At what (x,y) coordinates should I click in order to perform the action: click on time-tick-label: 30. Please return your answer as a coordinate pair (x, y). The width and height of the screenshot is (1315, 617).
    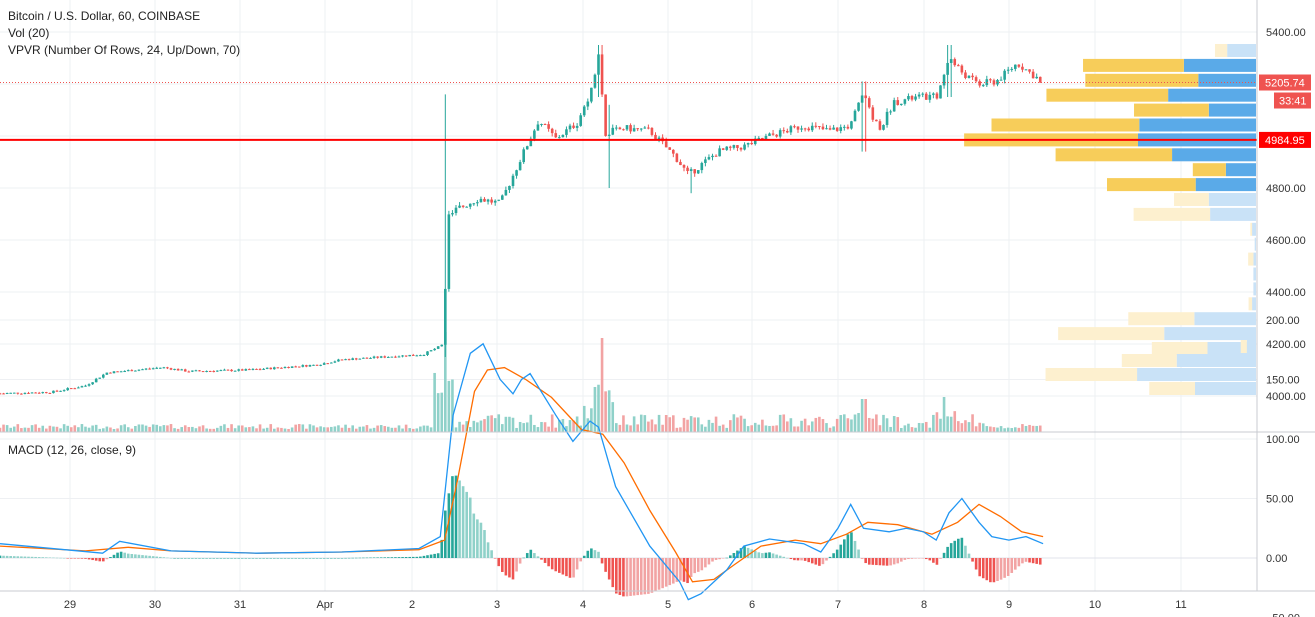
    Looking at the image, I should click on (155, 605).